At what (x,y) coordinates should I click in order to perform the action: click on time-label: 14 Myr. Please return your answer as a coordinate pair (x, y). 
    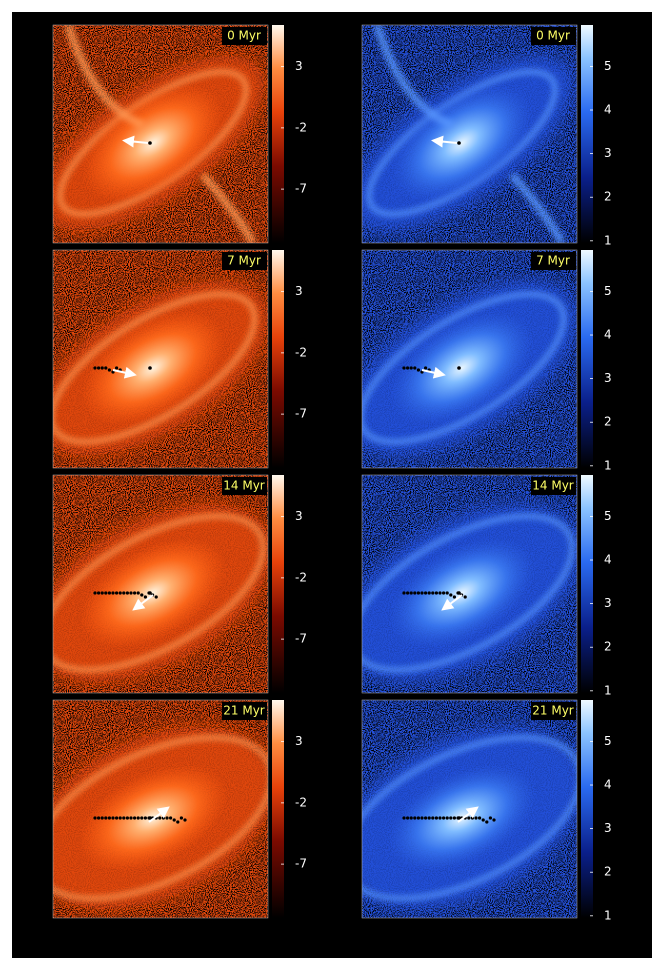
    Looking at the image, I should click on (244, 486).